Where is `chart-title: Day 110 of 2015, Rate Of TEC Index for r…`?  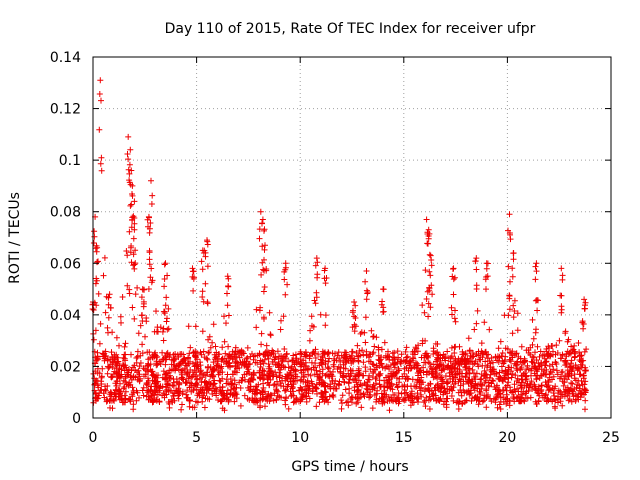
chart-title: Day 110 of 2015, Rate Of TEC Index for r… is located at coordinates (350, 29).